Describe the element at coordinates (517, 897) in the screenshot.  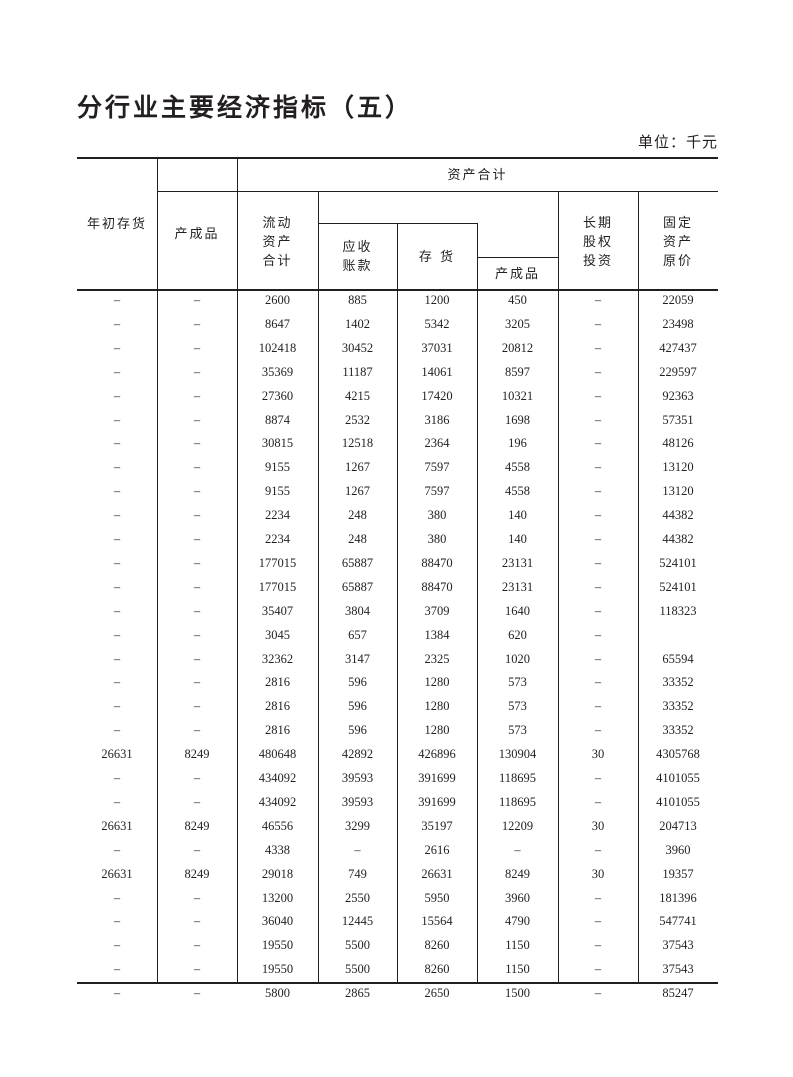
I see `table-cell: 3960` at that location.